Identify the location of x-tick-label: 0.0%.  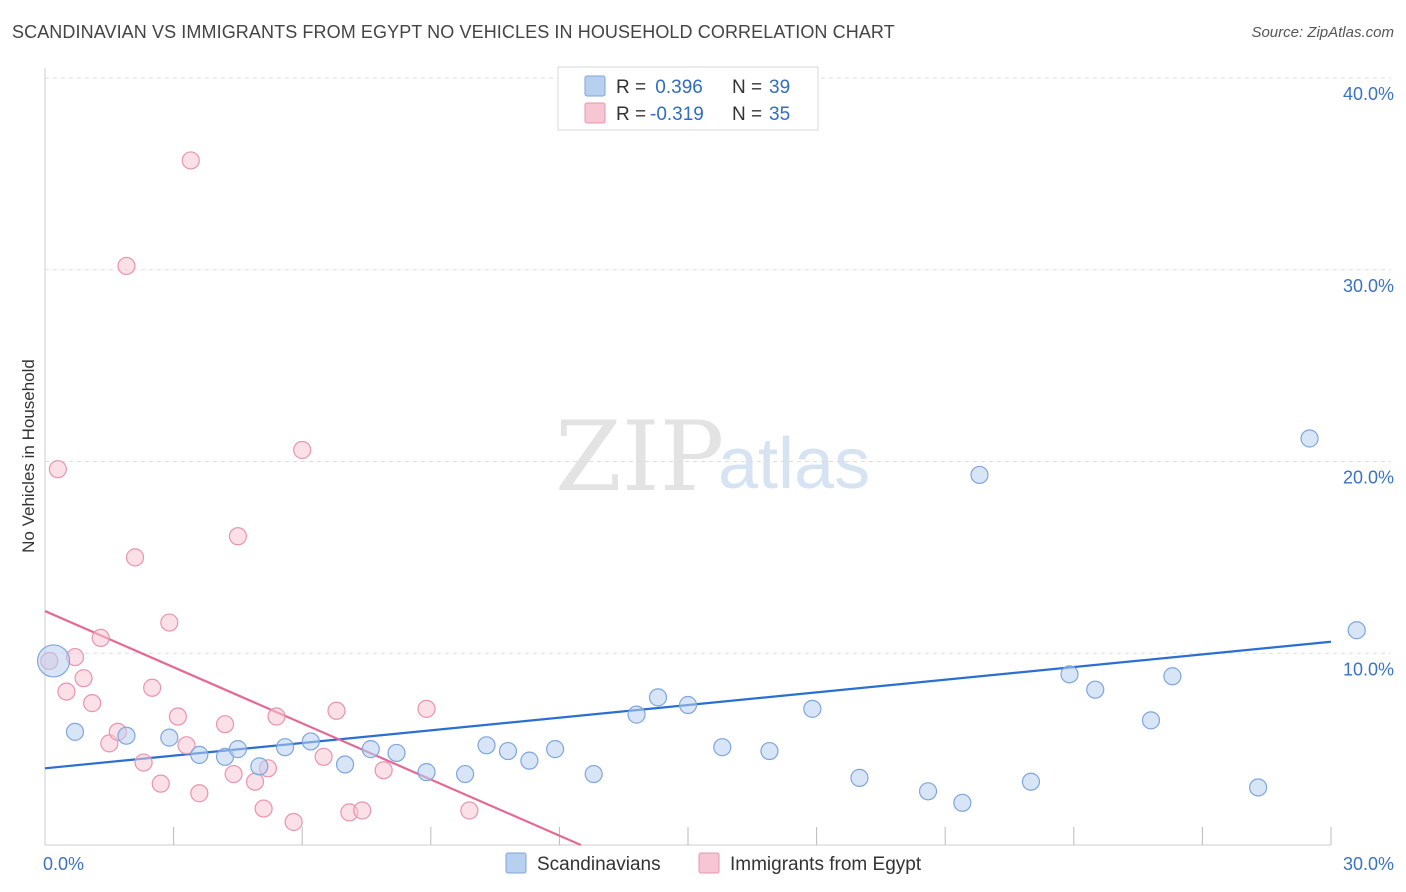
(63, 864).